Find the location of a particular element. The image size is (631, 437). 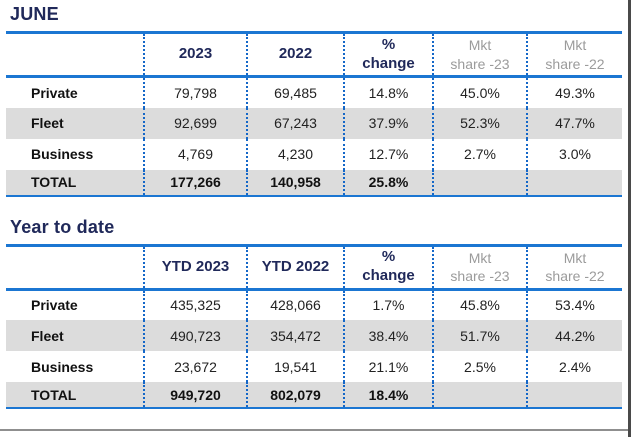

cell-ytd-2023: 949,720 is located at coordinates (195, 395).